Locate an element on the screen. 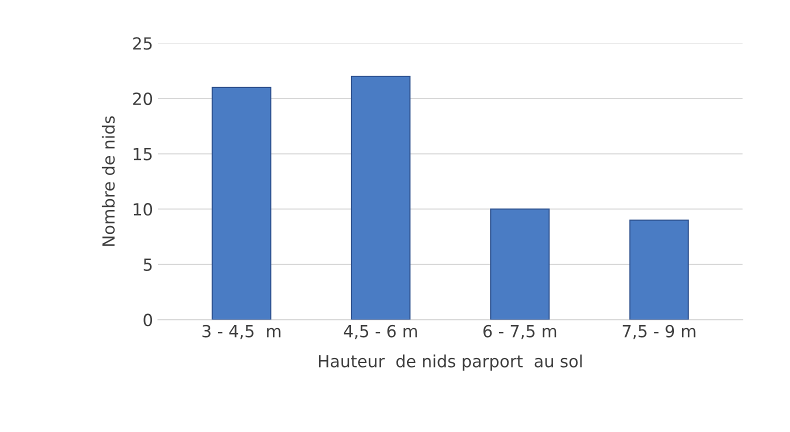  y-tick-label: 0 is located at coordinates (148, 320).